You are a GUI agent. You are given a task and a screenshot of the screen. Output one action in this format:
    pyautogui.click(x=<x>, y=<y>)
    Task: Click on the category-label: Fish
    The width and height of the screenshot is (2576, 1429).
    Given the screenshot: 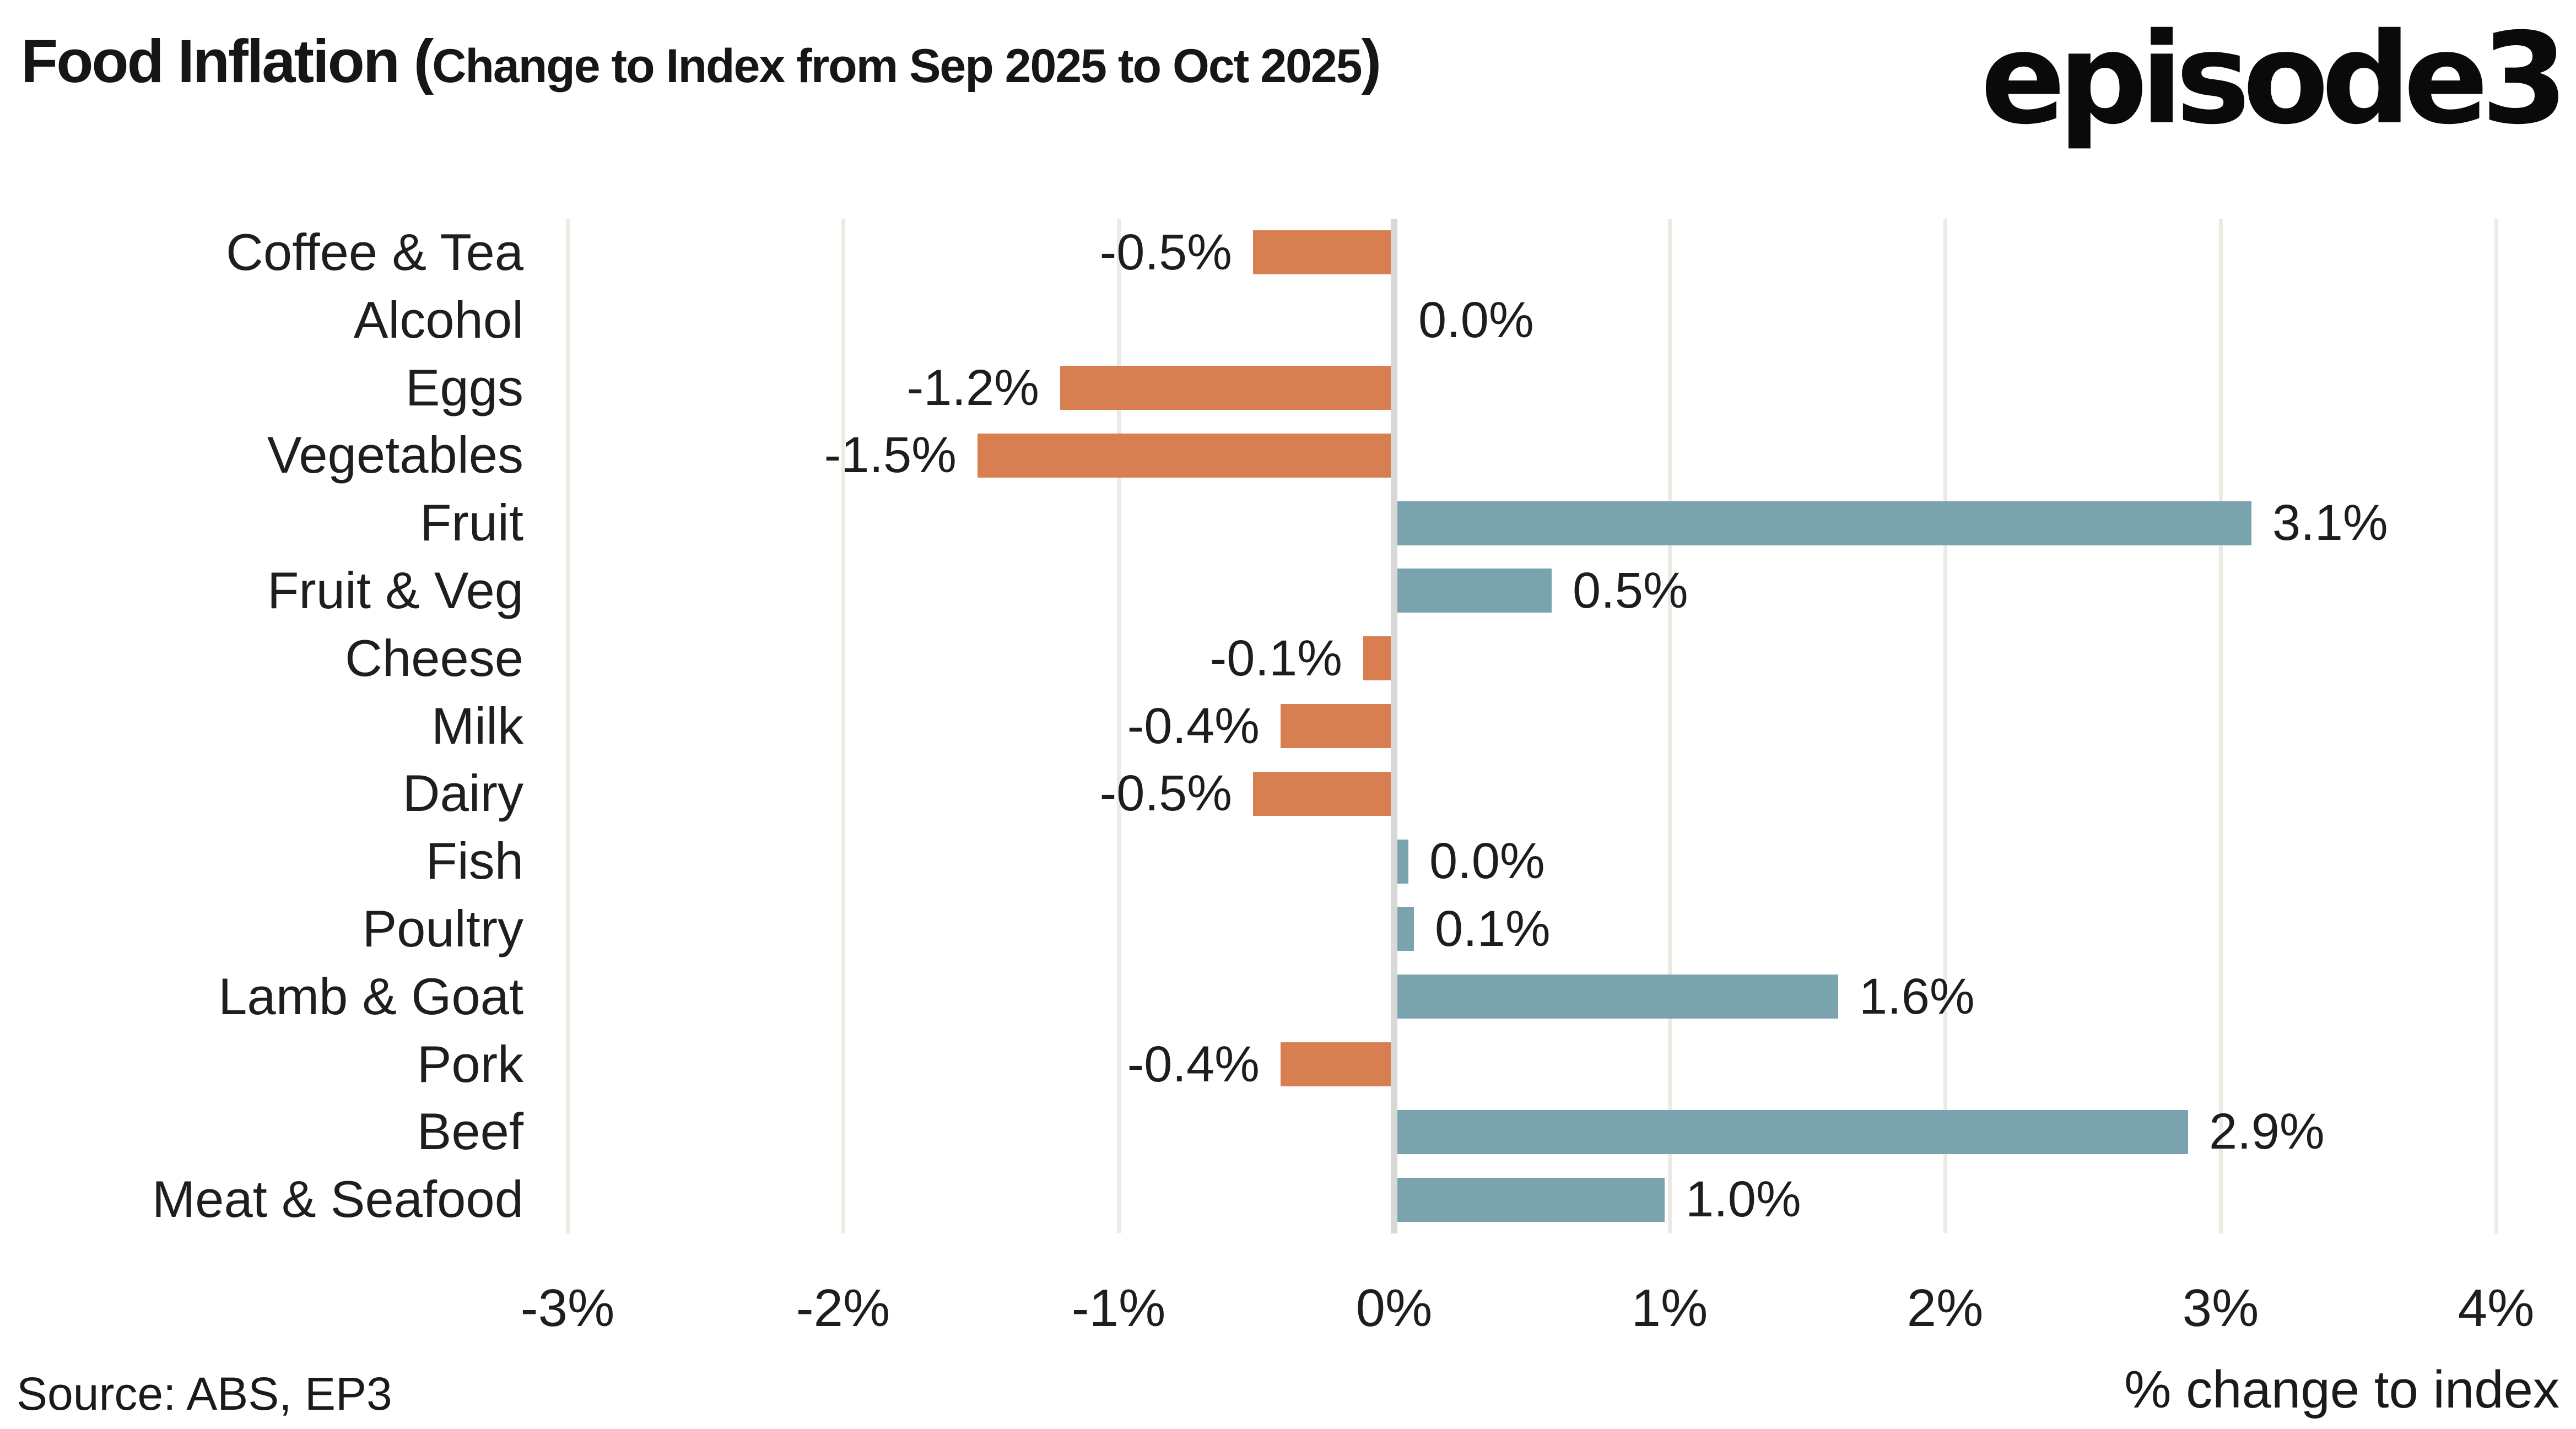 What is the action you would take?
    pyautogui.click(x=474, y=861)
    